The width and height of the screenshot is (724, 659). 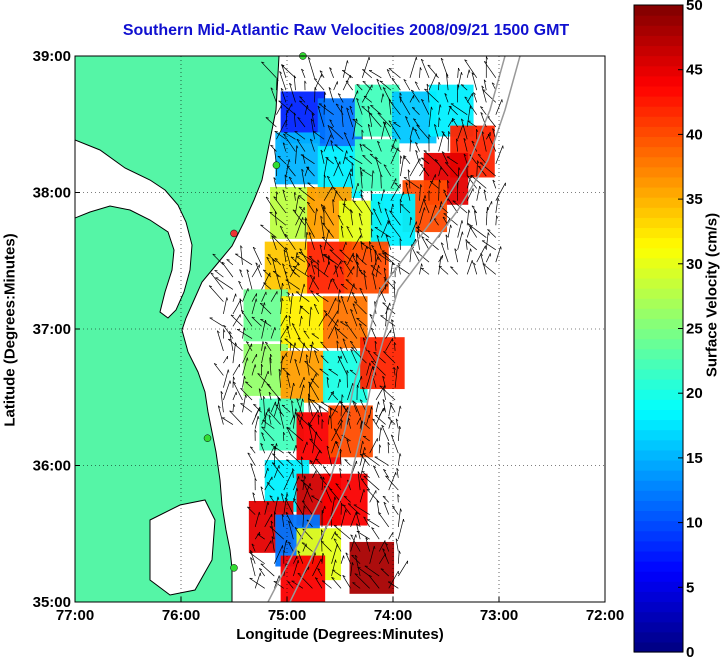 What do you see at coordinates (75, 615) in the screenshot?
I see `x-tick-label: 77:00` at bounding box center [75, 615].